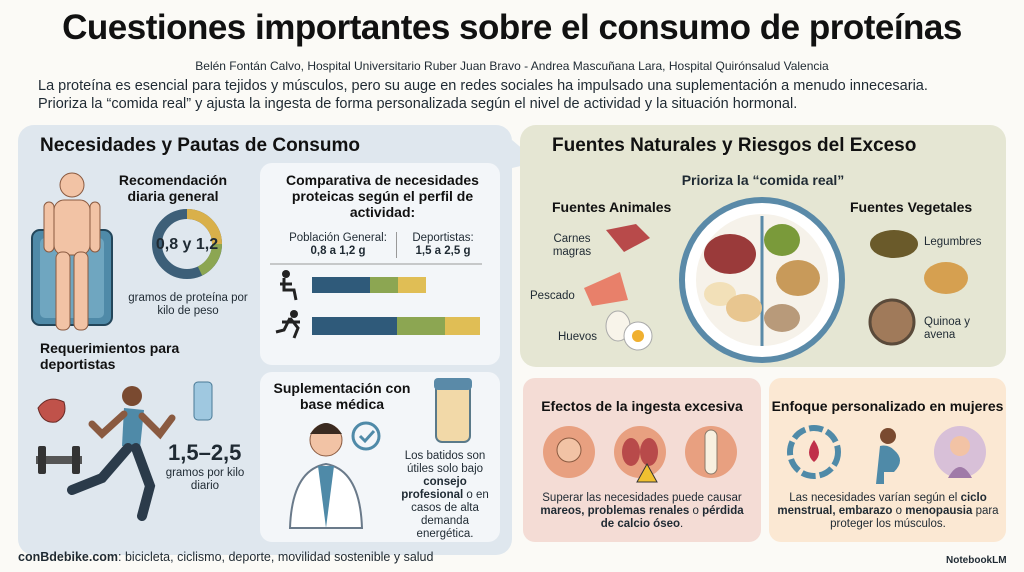 This screenshot has height=572, width=1024. Describe the element at coordinates (434, 488) in the screenshot. I see `emphasis: consejo profesional` at that location.